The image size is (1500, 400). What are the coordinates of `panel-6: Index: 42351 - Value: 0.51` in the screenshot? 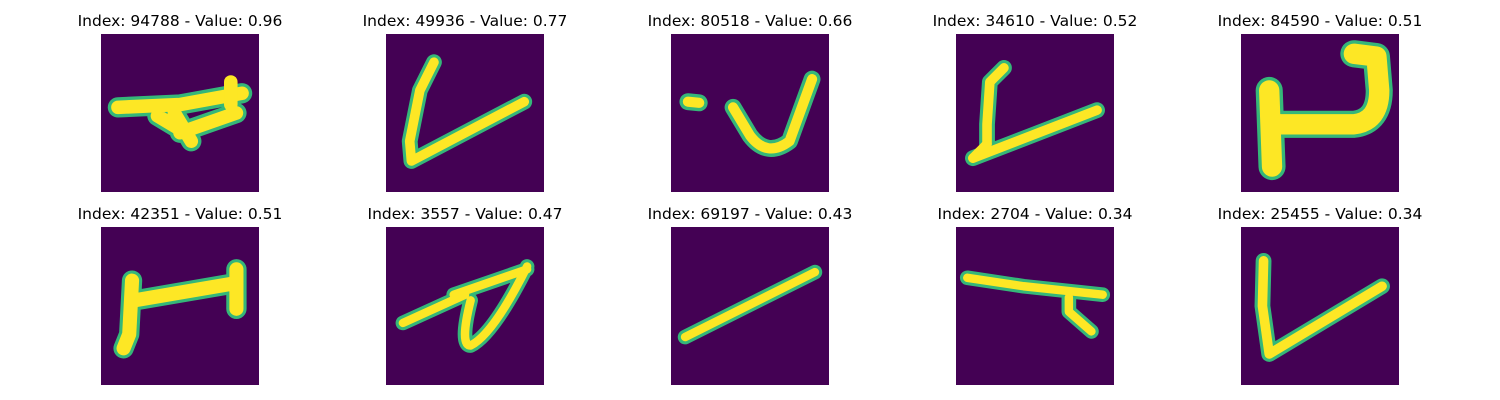 It's located at (180, 295).